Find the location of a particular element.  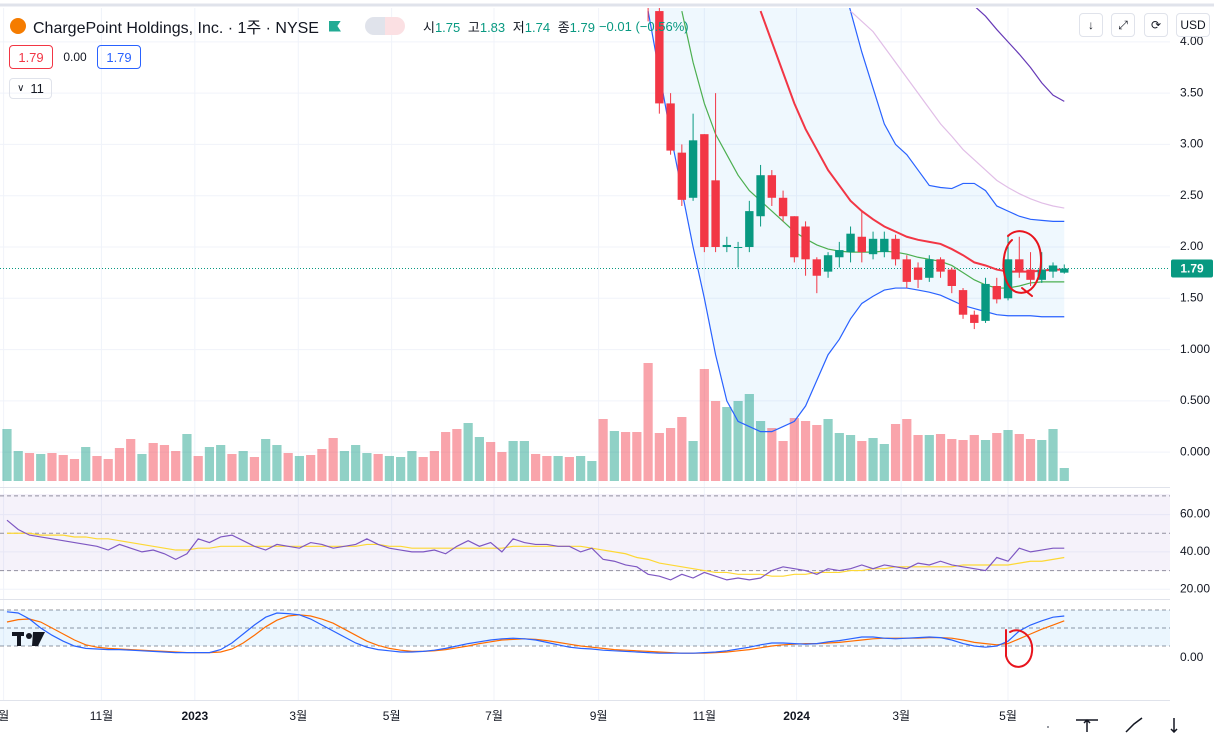

collapse-button: ⤢ is located at coordinates (1123, 25).